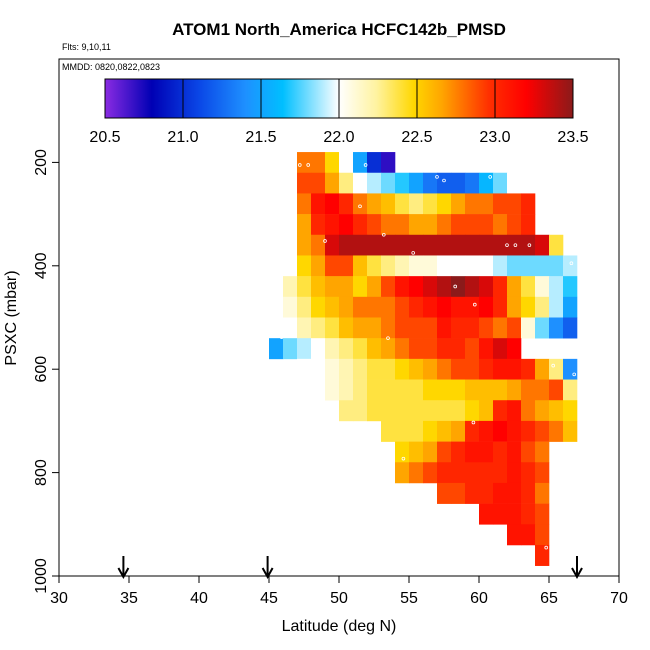  Describe the element at coordinates (339, 29) in the screenshot. I see `chart-title: ATOM1 North_America HCFC142b_PMSD` at that location.